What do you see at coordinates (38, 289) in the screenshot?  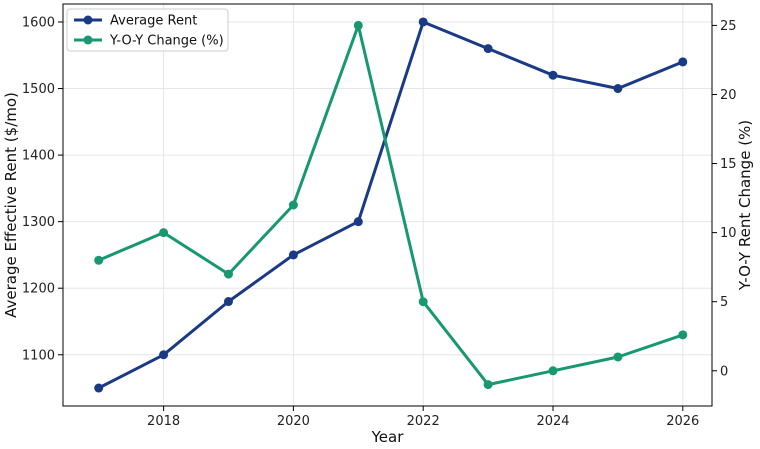 I see `y-left-tick-label: 1200` at bounding box center [38, 289].